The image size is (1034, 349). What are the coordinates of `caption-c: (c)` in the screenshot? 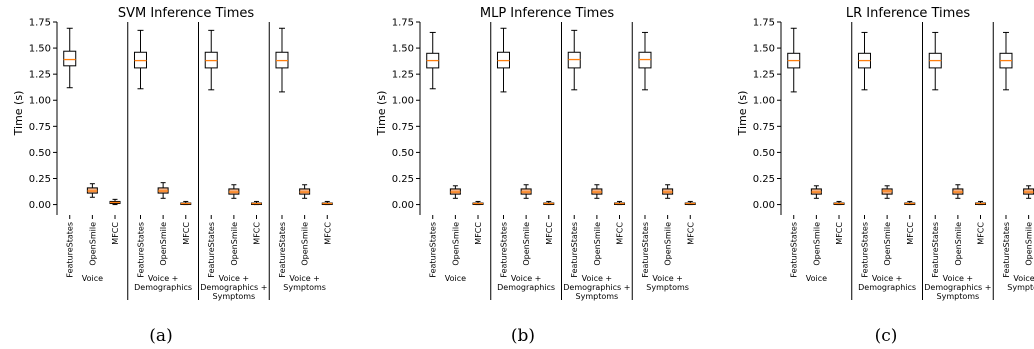 It's located at (886, 336).